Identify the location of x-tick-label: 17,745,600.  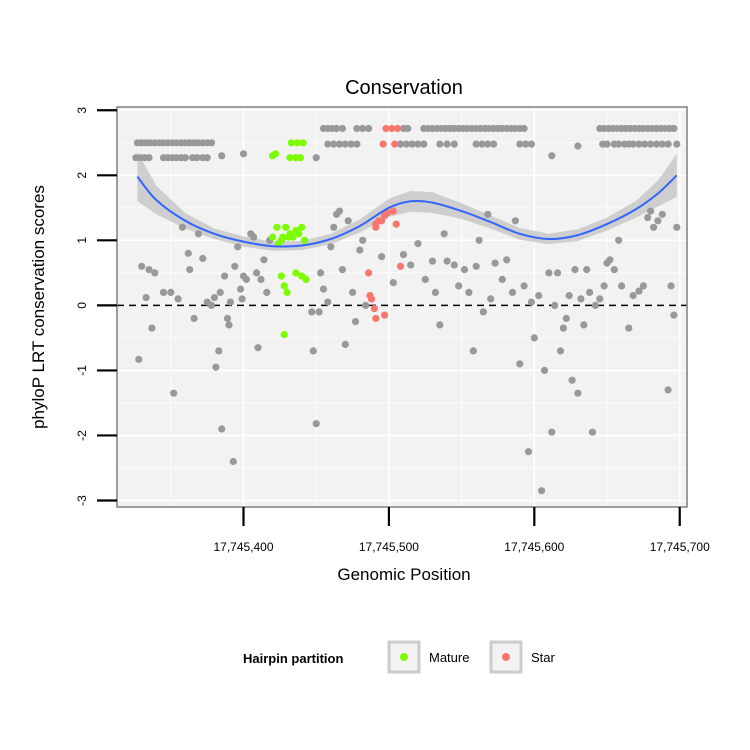
(534, 547).